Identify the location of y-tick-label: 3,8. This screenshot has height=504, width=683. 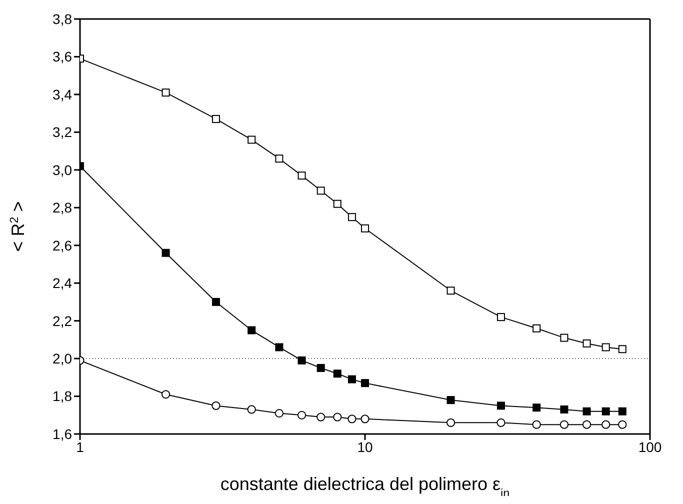
(62, 18).